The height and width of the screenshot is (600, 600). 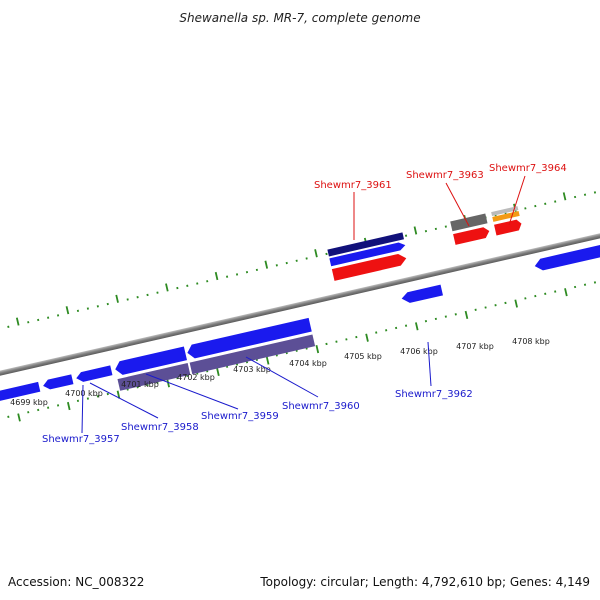 I want to click on gene-label: Shewmr7_3960, so click(x=321, y=406).